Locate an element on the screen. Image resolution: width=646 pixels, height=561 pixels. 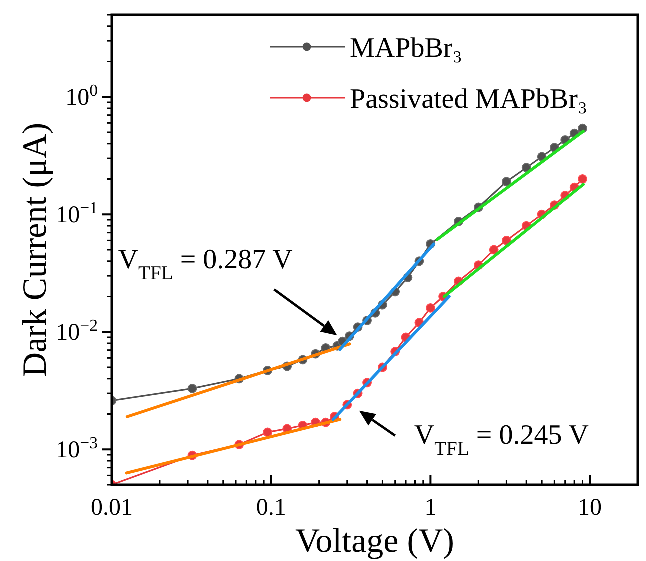
y-axis-title: Dark Current (μA) is located at coordinates (35, 250).